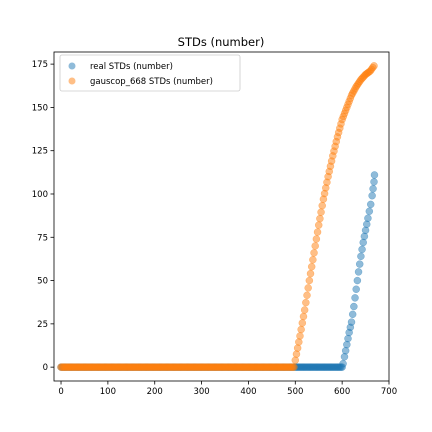 The height and width of the screenshot is (432, 432). What do you see at coordinates (42, 282) in the screenshot?
I see `y-tick-label: 50` at bounding box center [42, 282].